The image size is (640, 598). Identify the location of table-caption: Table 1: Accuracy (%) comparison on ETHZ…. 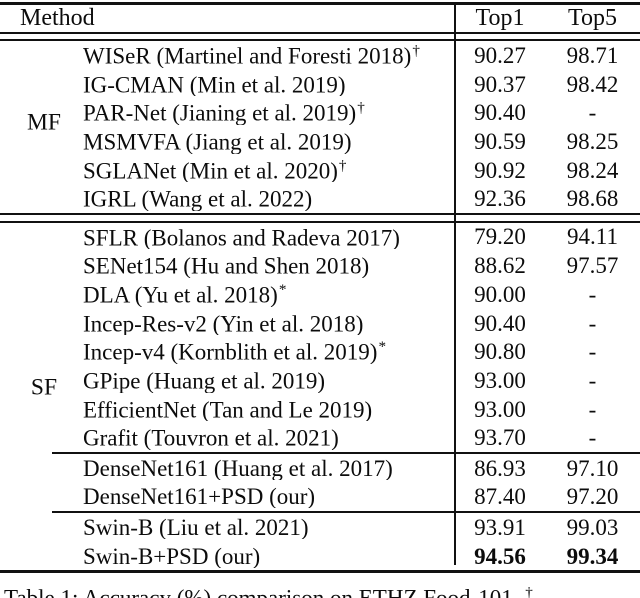
(322, 591).